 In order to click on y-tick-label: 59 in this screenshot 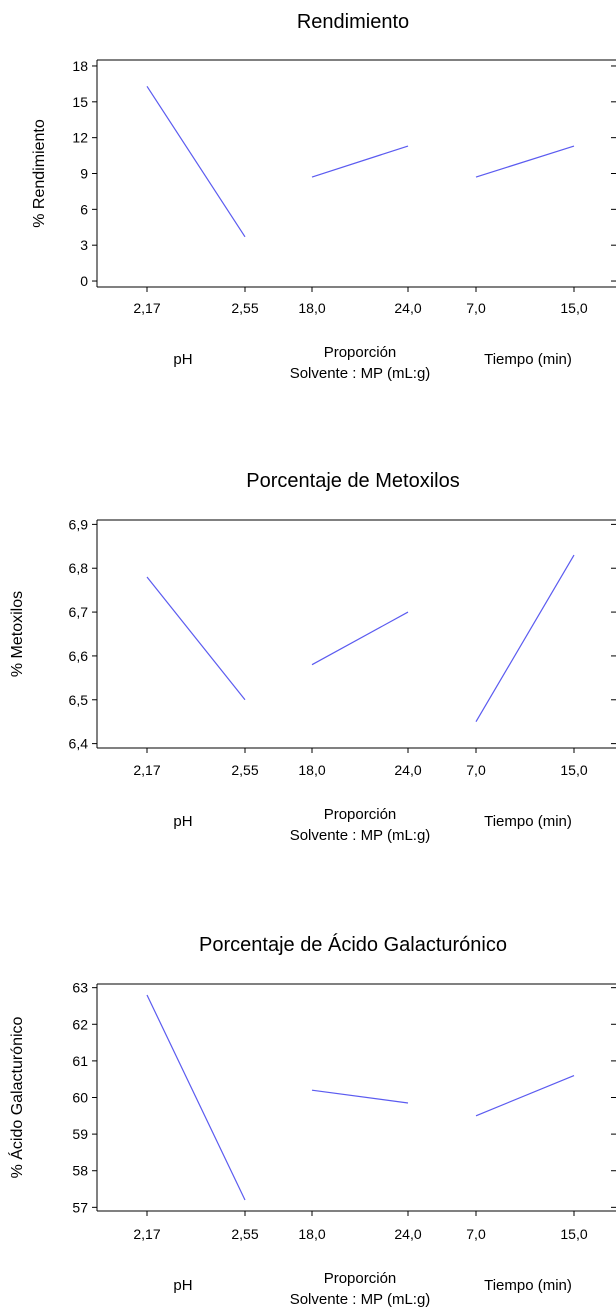, I will do `click(80, 1134)`.